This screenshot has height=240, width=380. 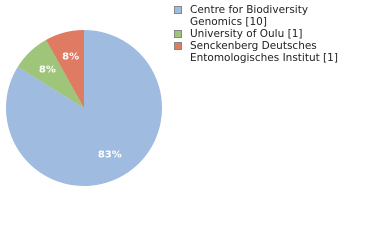 I want to click on legend-item: Centre for Biodiversity Genomics [10], so click(x=274, y=16).